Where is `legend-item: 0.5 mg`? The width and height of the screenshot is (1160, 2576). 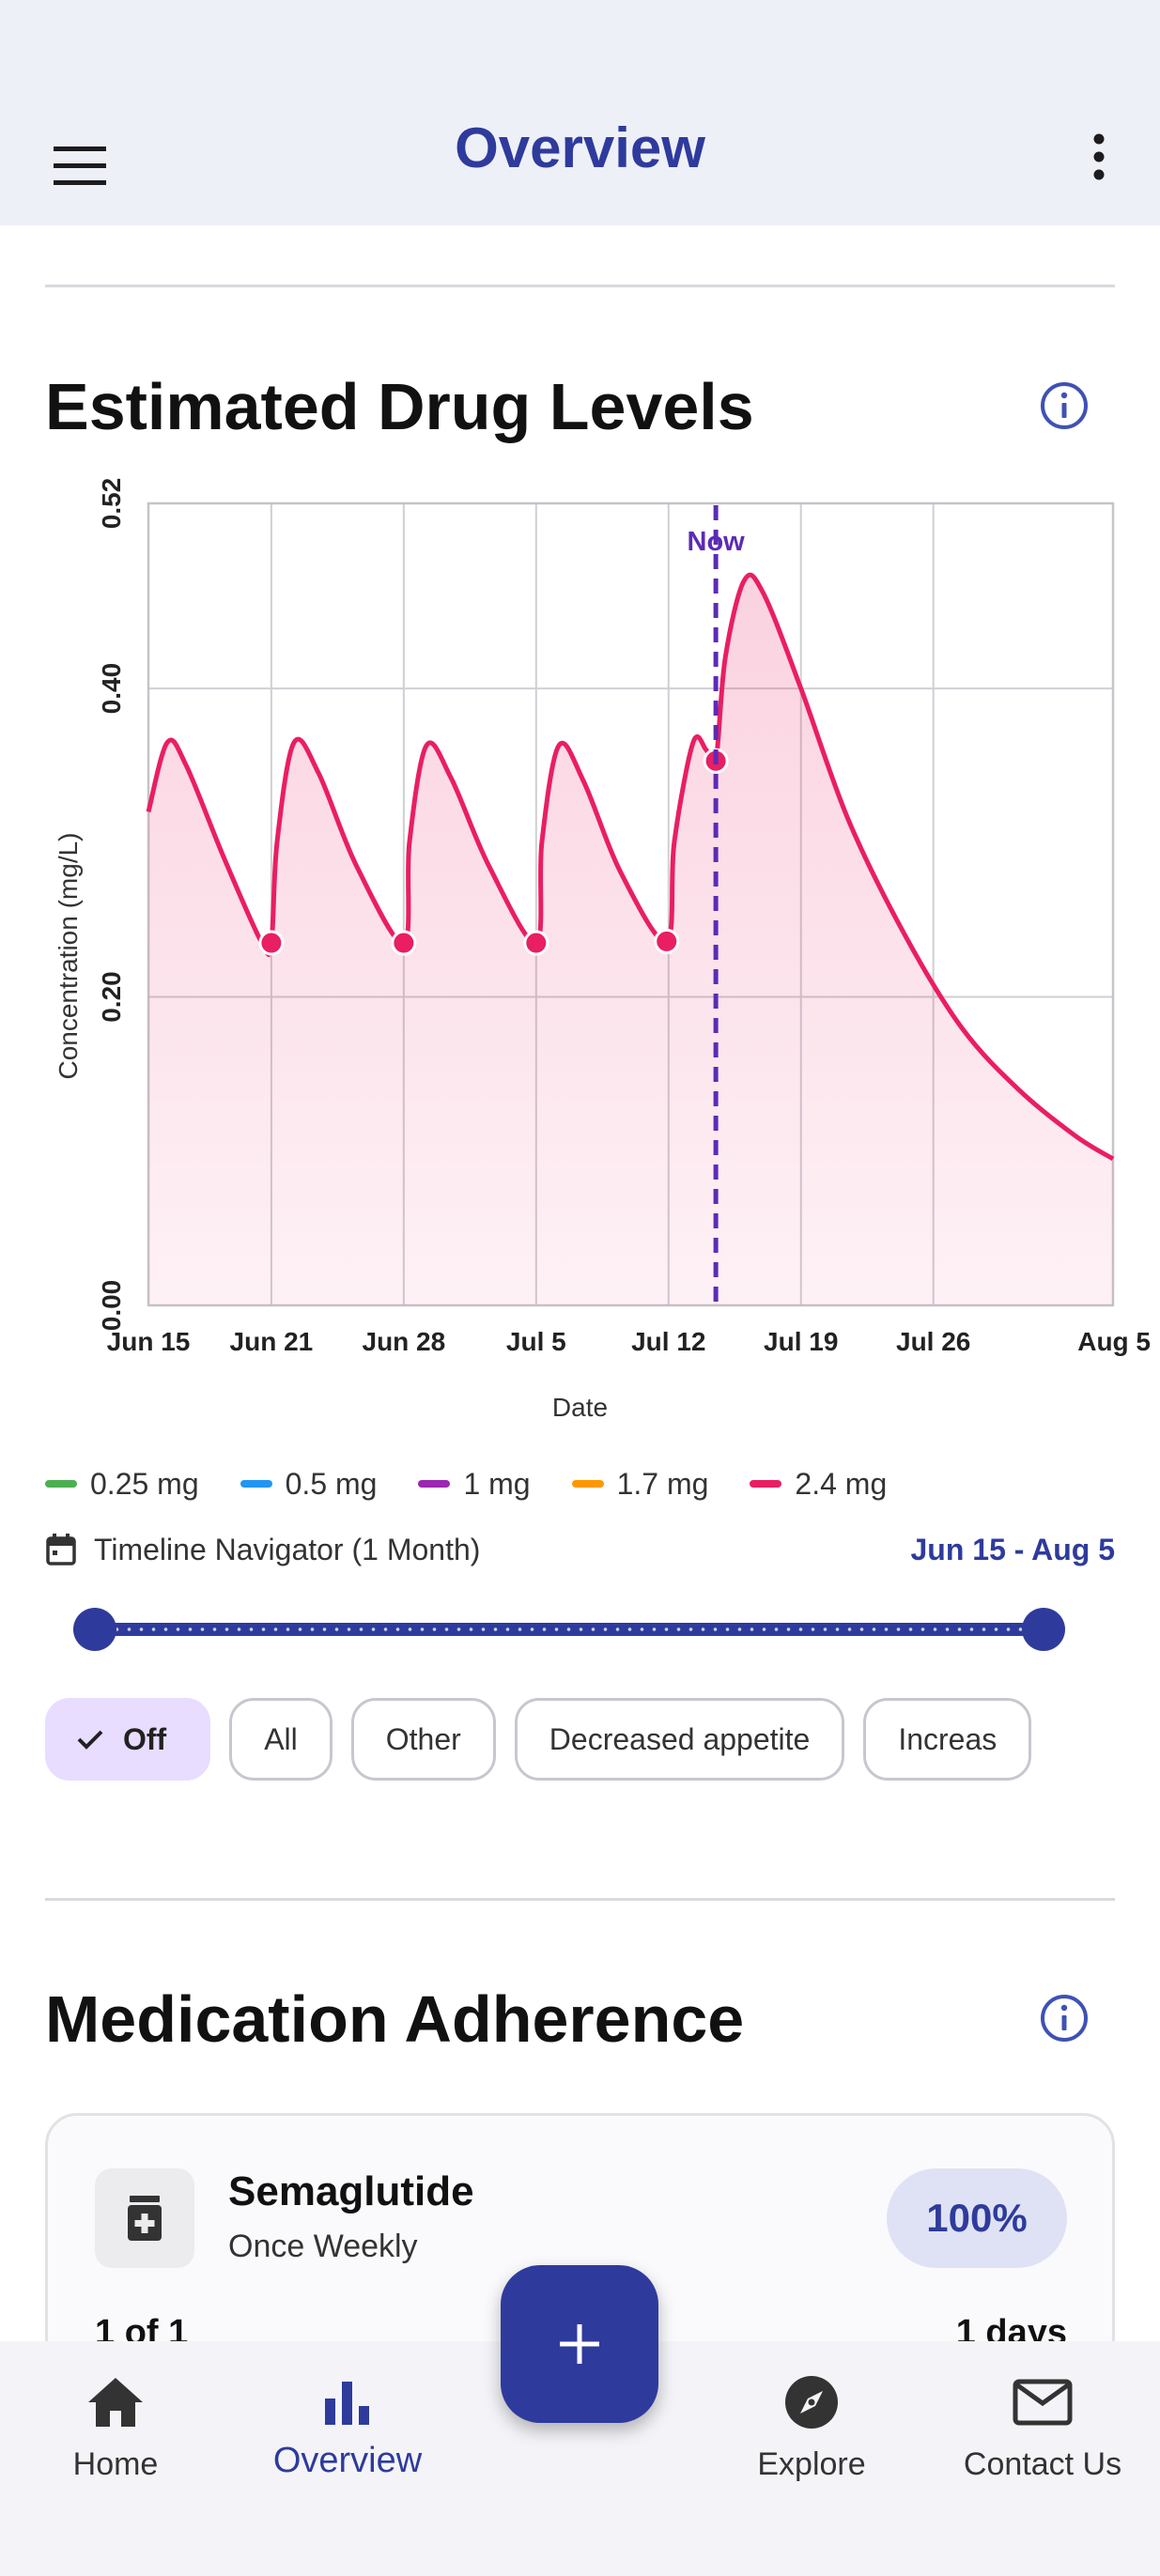
legend-item: 0.5 mg is located at coordinates (309, 1484).